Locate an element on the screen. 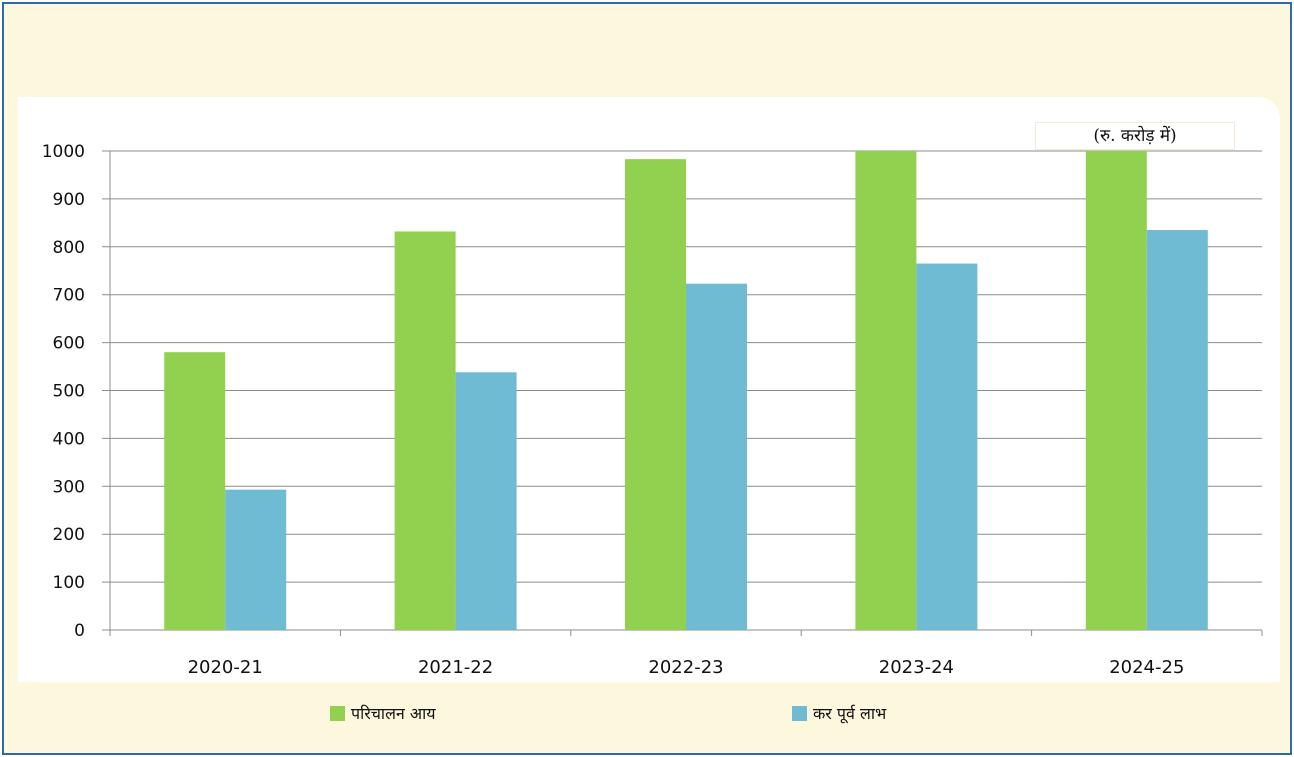  y-tick-label: 300 is located at coordinates (69, 487).